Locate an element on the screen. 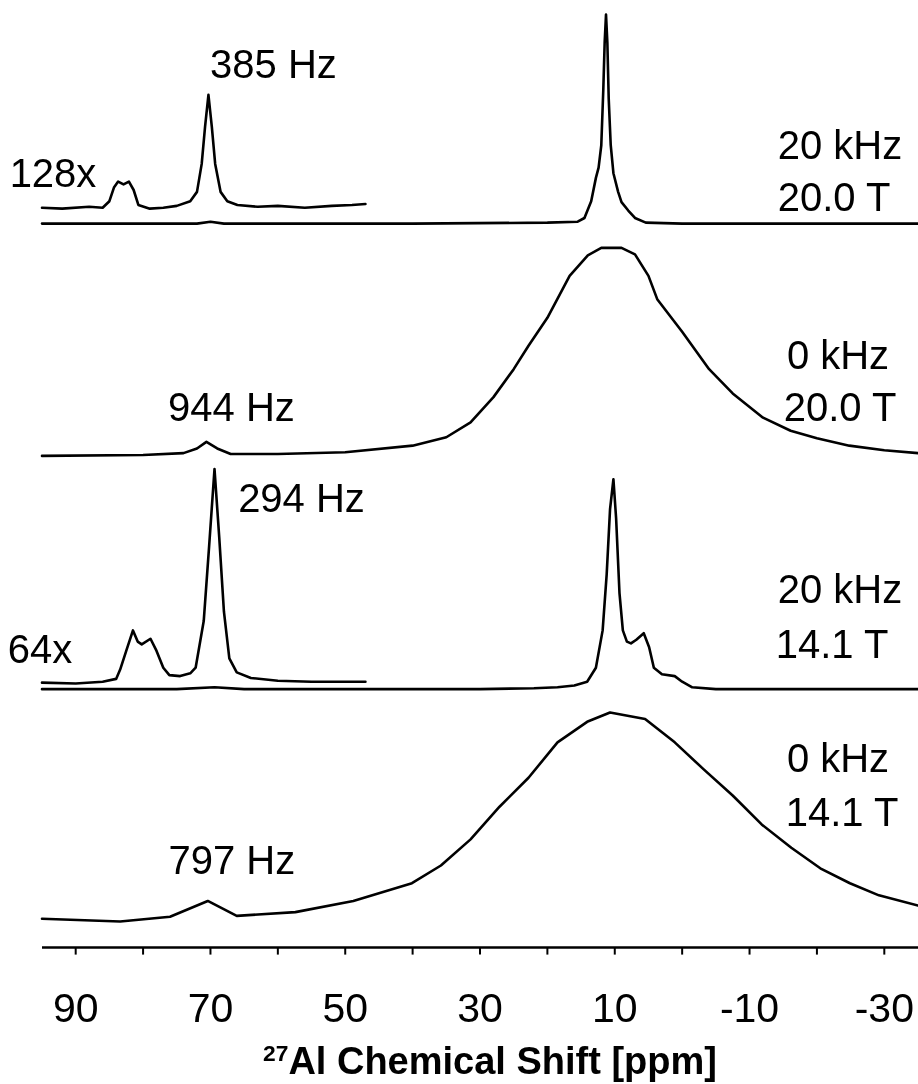  annotation: 294 Hz is located at coordinates (301, 497).